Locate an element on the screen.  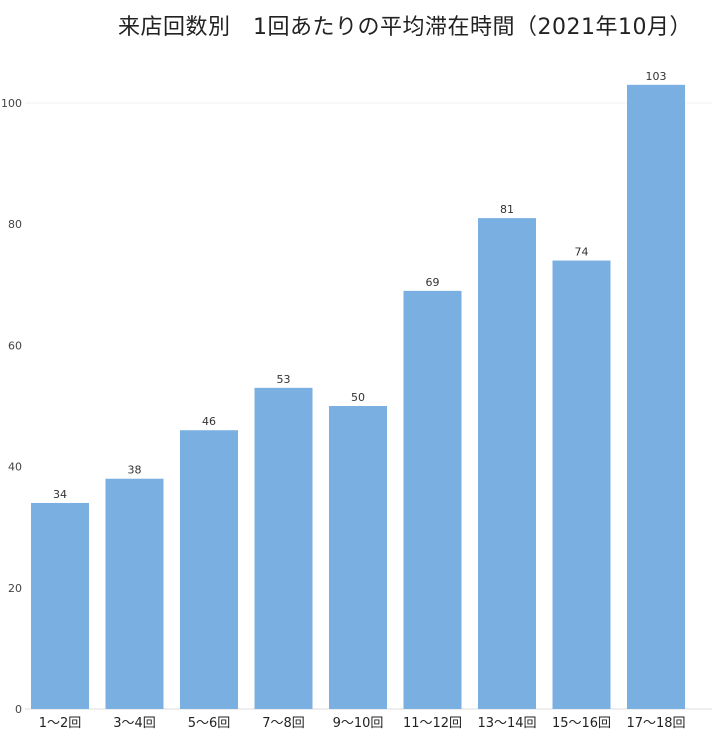
bar-value-label: 81 is located at coordinates (507, 209).